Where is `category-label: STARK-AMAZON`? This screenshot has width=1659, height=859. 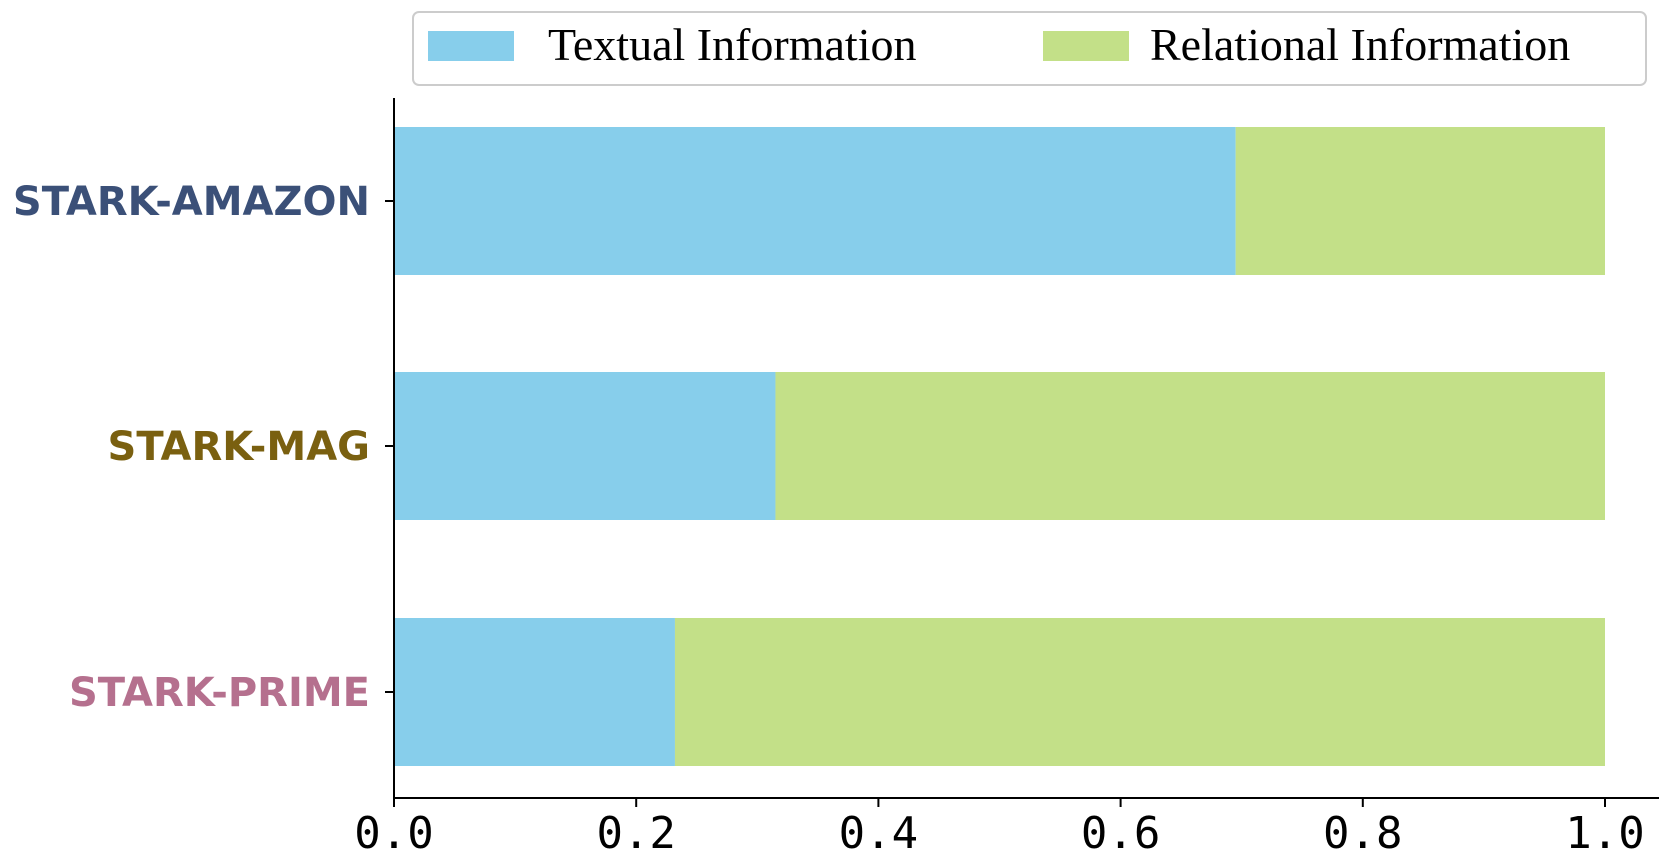
category-label: STARK-AMAZON is located at coordinates (191, 202).